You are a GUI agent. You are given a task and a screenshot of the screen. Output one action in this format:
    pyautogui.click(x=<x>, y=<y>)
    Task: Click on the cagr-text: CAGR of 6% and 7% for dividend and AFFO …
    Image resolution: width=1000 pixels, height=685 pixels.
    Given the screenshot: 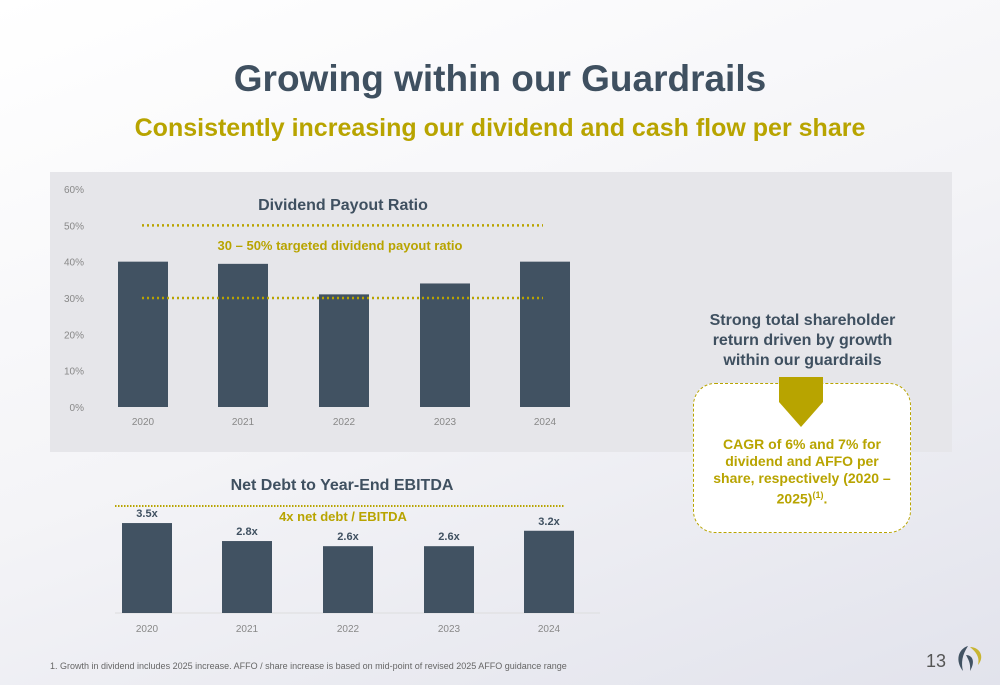 What is the action you would take?
    pyautogui.click(x=802, y=471)
    